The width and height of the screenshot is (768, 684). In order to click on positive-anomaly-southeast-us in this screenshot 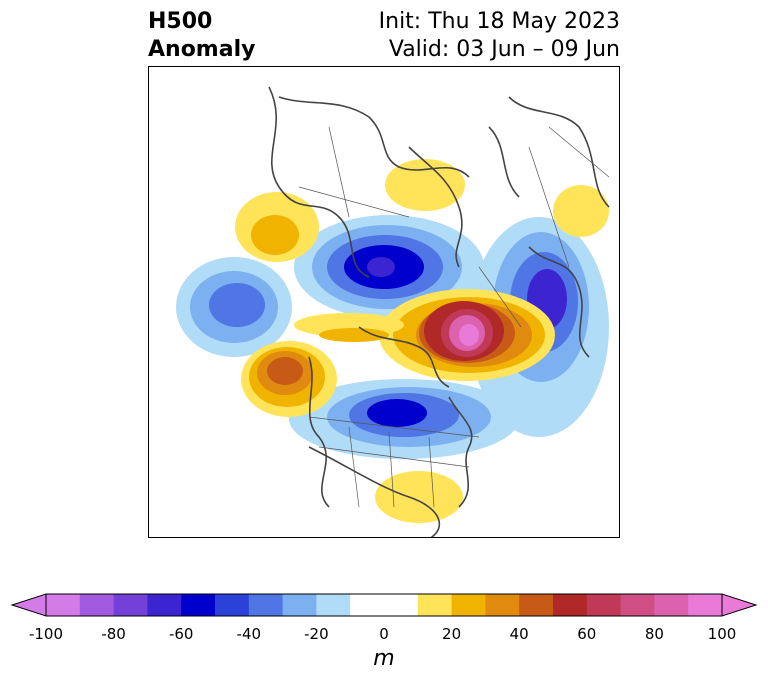, I will do `click(419, 497)`.